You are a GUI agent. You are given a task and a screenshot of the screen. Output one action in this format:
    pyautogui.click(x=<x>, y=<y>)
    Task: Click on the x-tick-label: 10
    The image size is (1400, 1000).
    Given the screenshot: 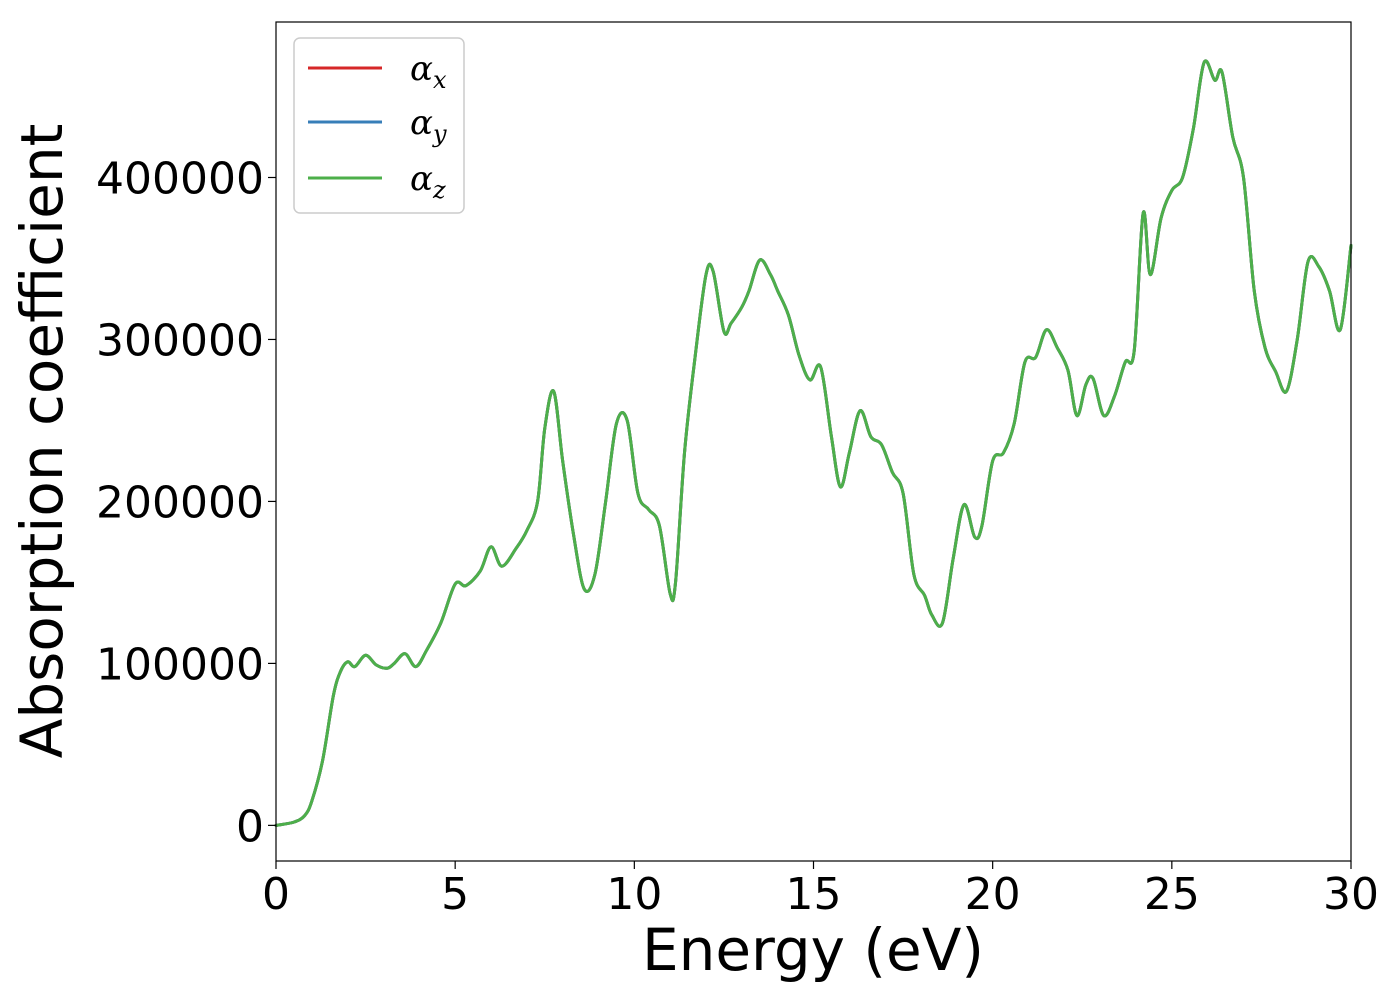 What is the action you would take?
    pyautogui.click(x=634, y=894)
    